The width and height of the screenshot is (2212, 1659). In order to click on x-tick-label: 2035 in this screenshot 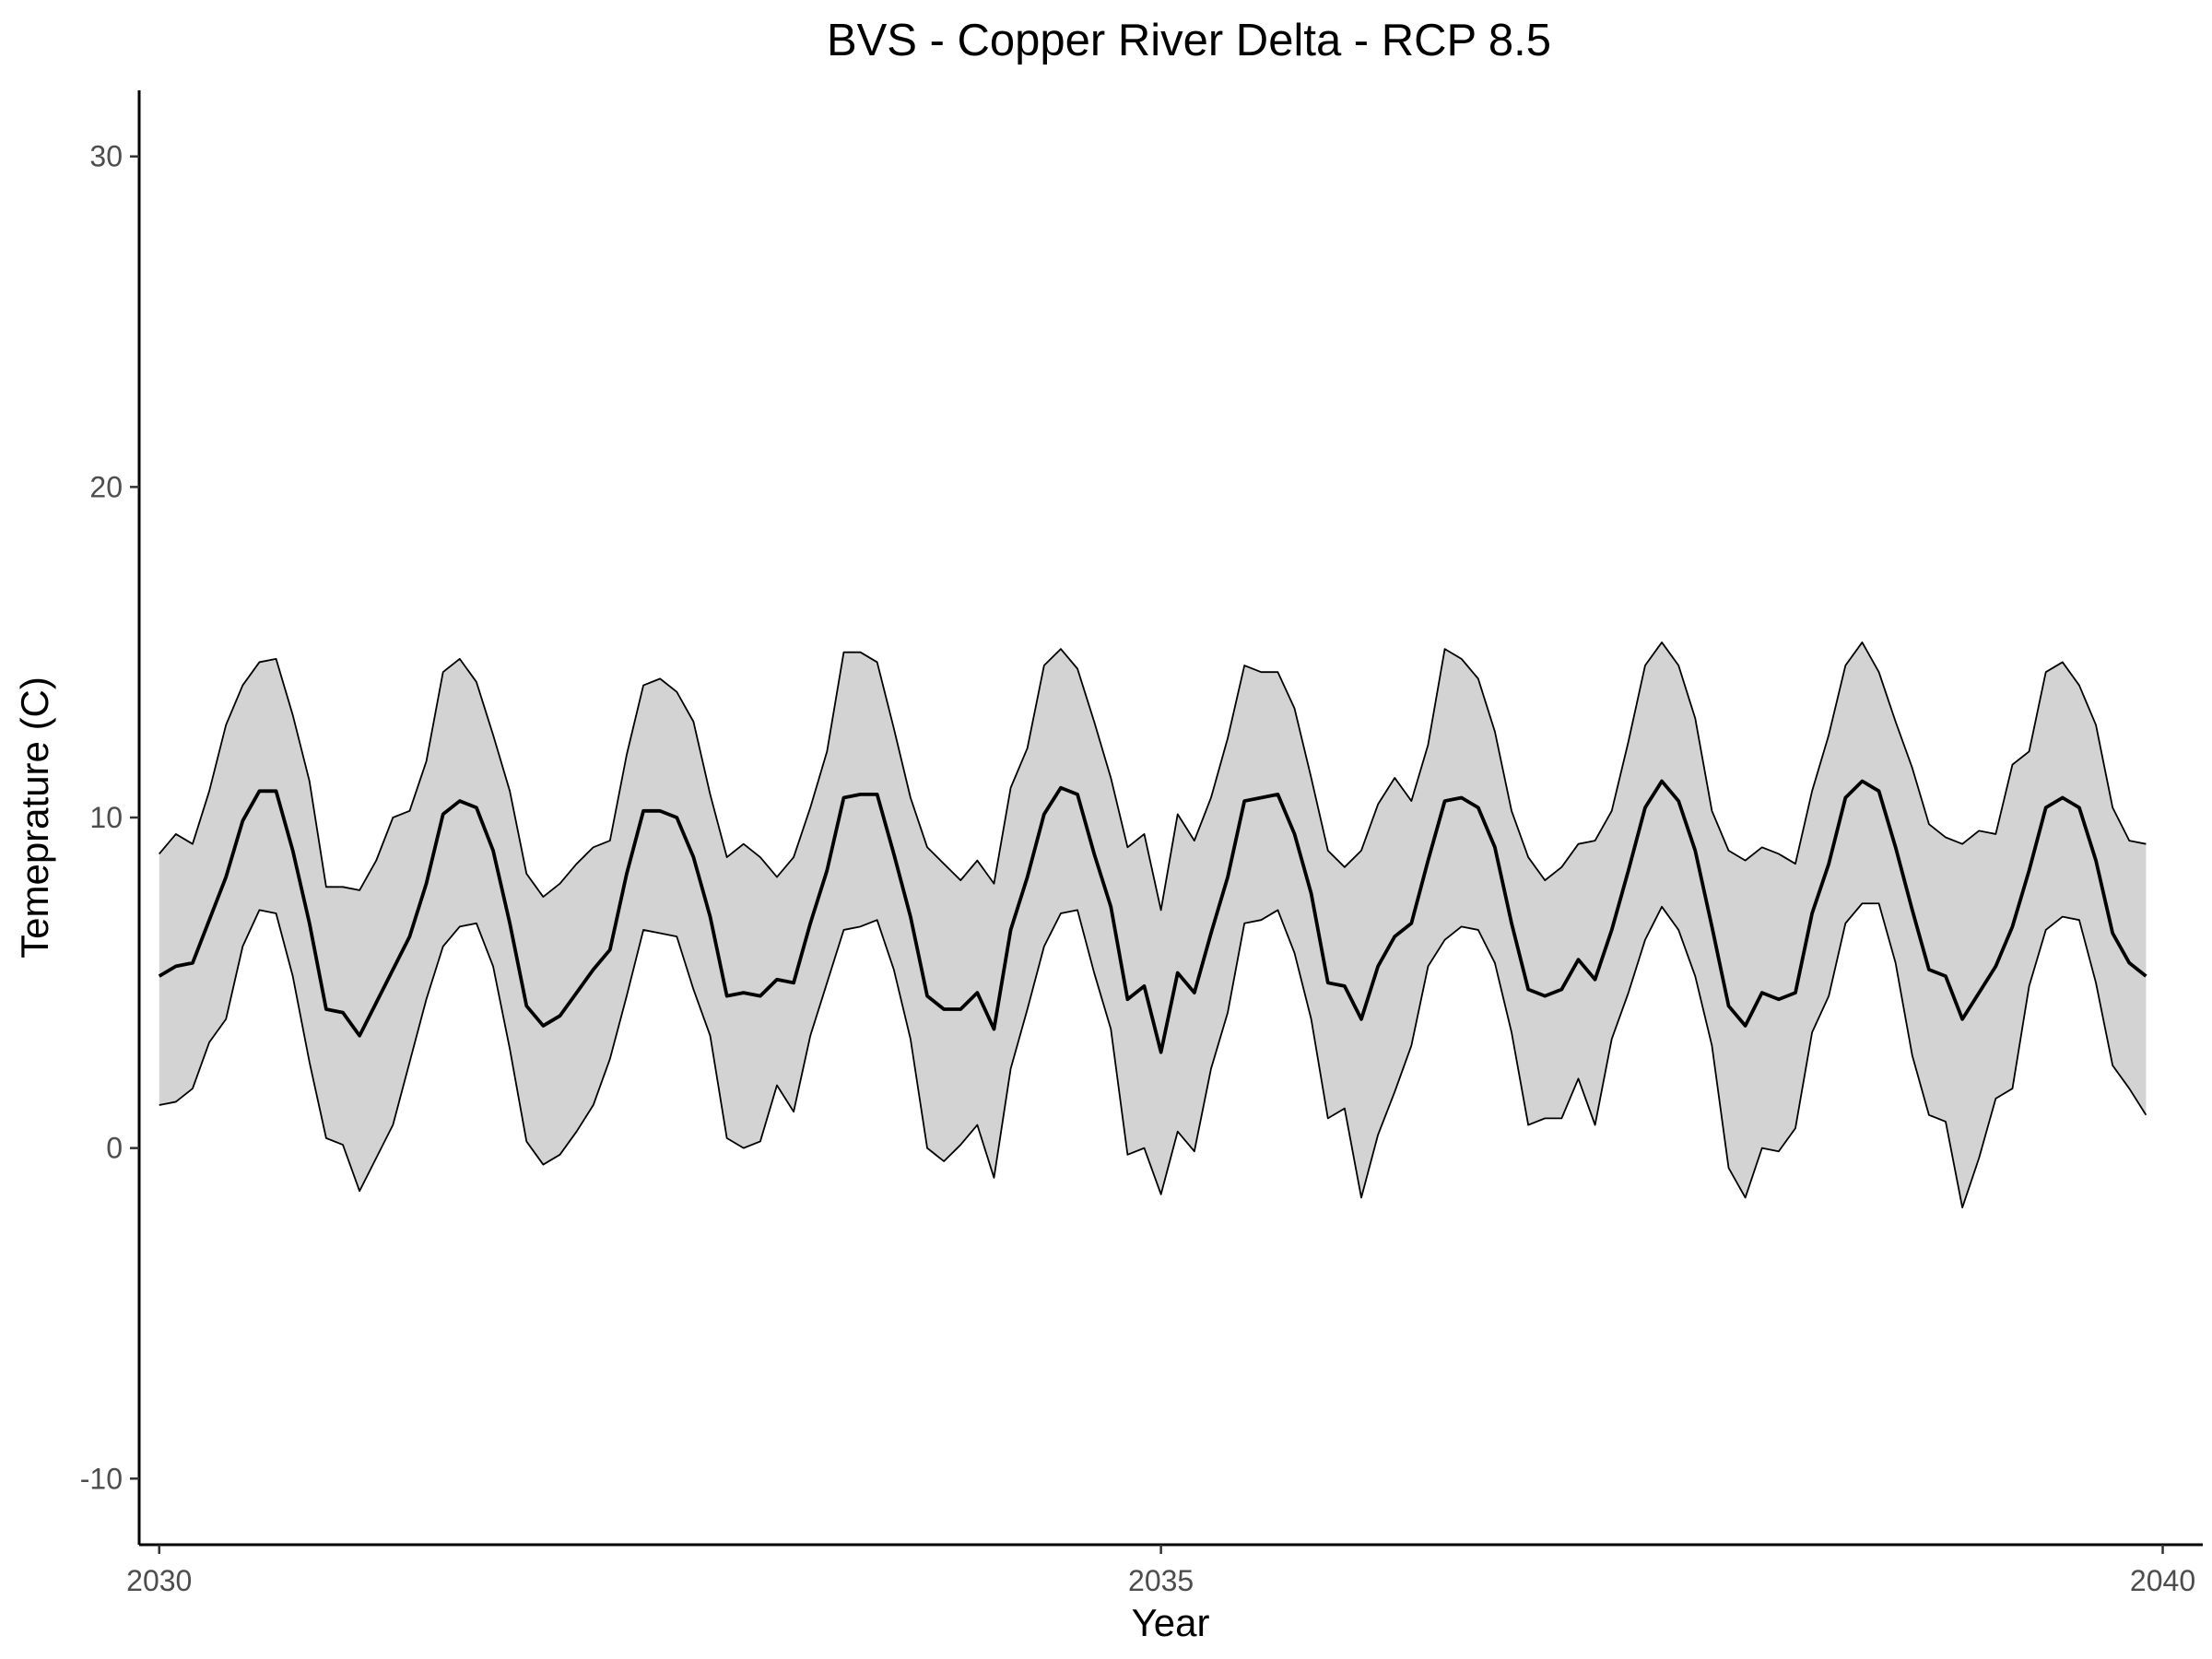, I will do `click(1161, 1580)`.